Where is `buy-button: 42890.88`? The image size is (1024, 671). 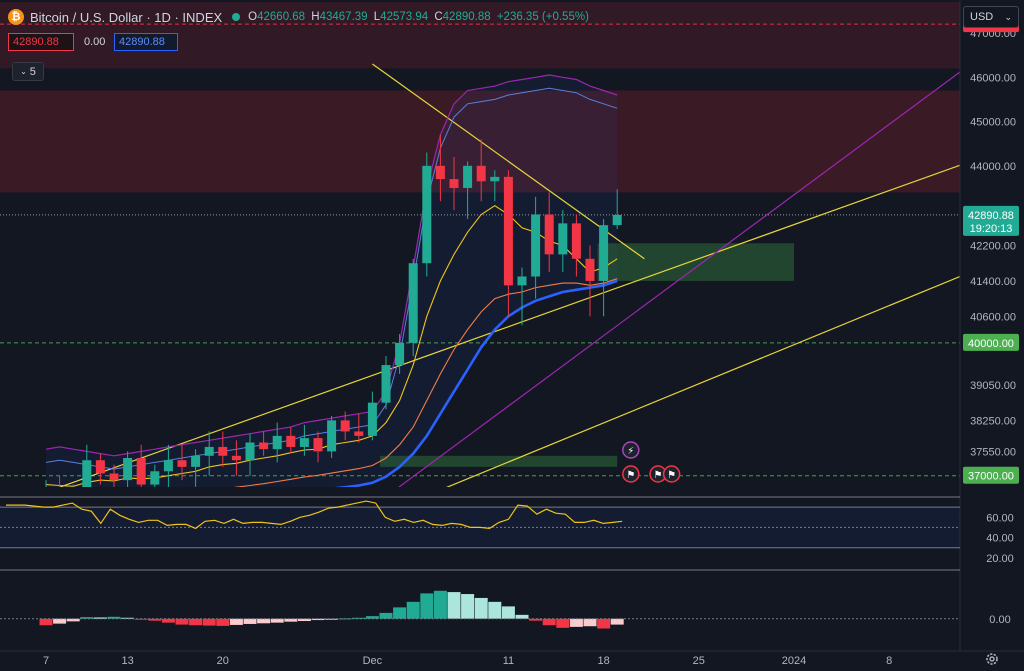 buy-button: 42890.88 is located at coordinates (146, 42).